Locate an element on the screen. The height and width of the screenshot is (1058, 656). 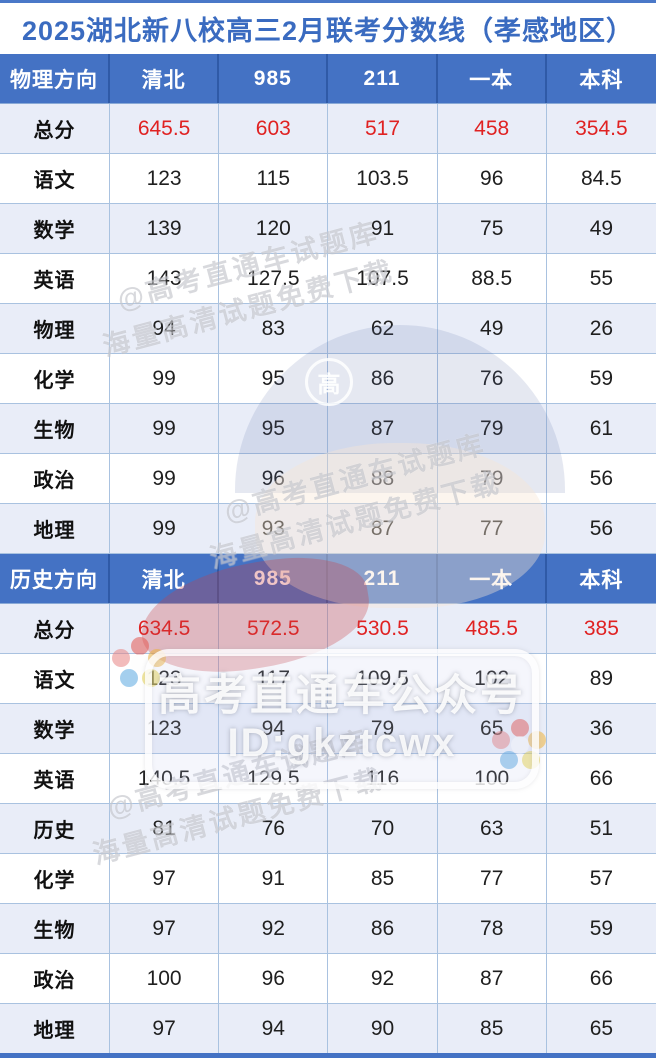
score-cell: 107.5 is located at coordinates (383, 278).